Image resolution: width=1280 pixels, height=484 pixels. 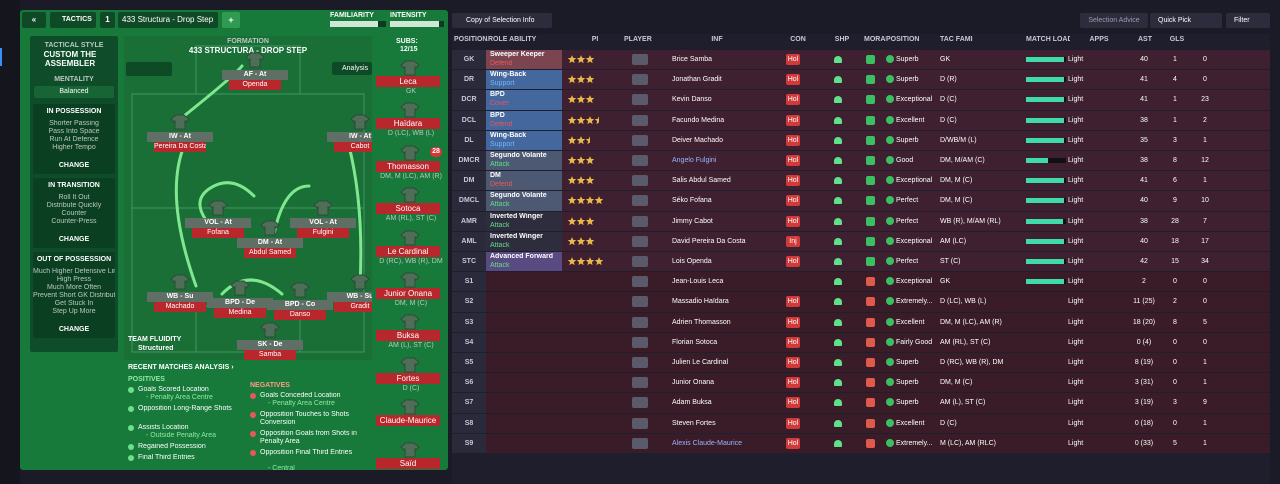 I want to click on sub-name: Haïdara, so click(x=408, y=124).